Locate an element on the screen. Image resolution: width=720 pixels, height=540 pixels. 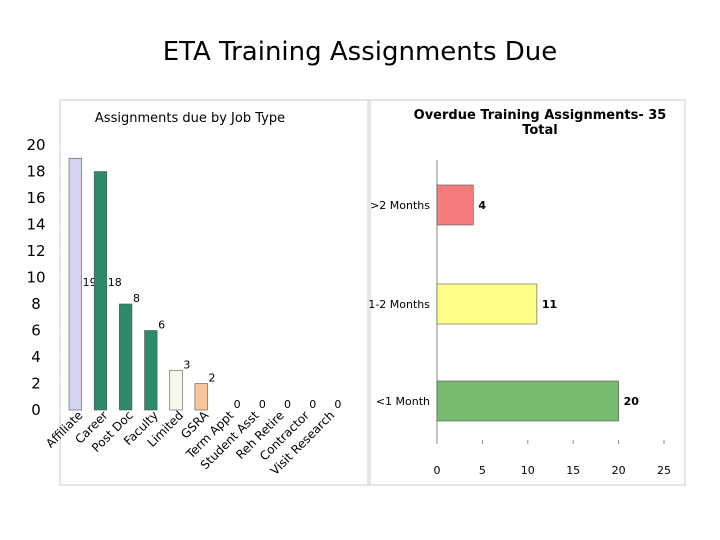
data-label: 18 is located at coordinates (115, 282).